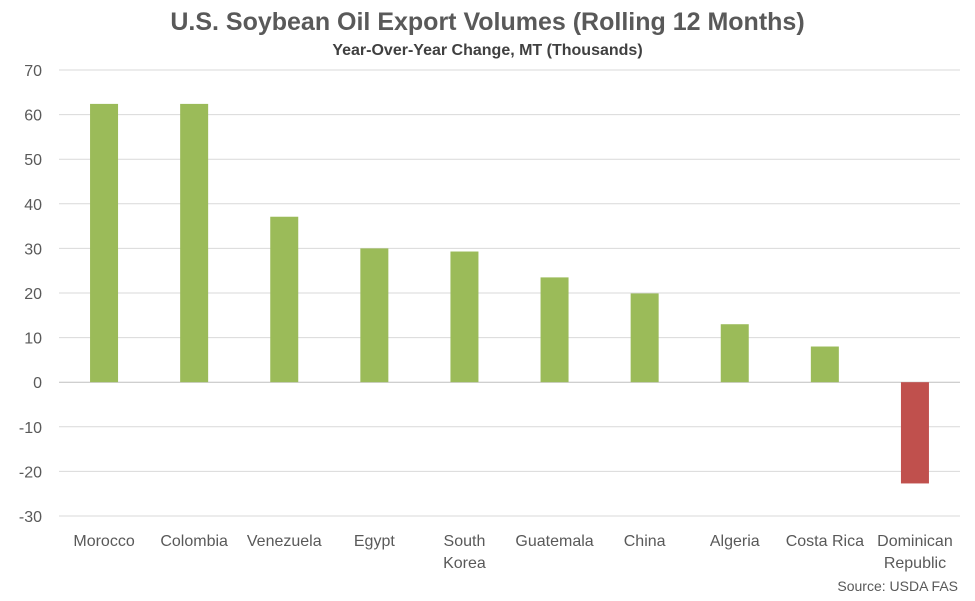 The image size is (975, 601). I want to click on y-tick-label: 0, so click(37, 383).